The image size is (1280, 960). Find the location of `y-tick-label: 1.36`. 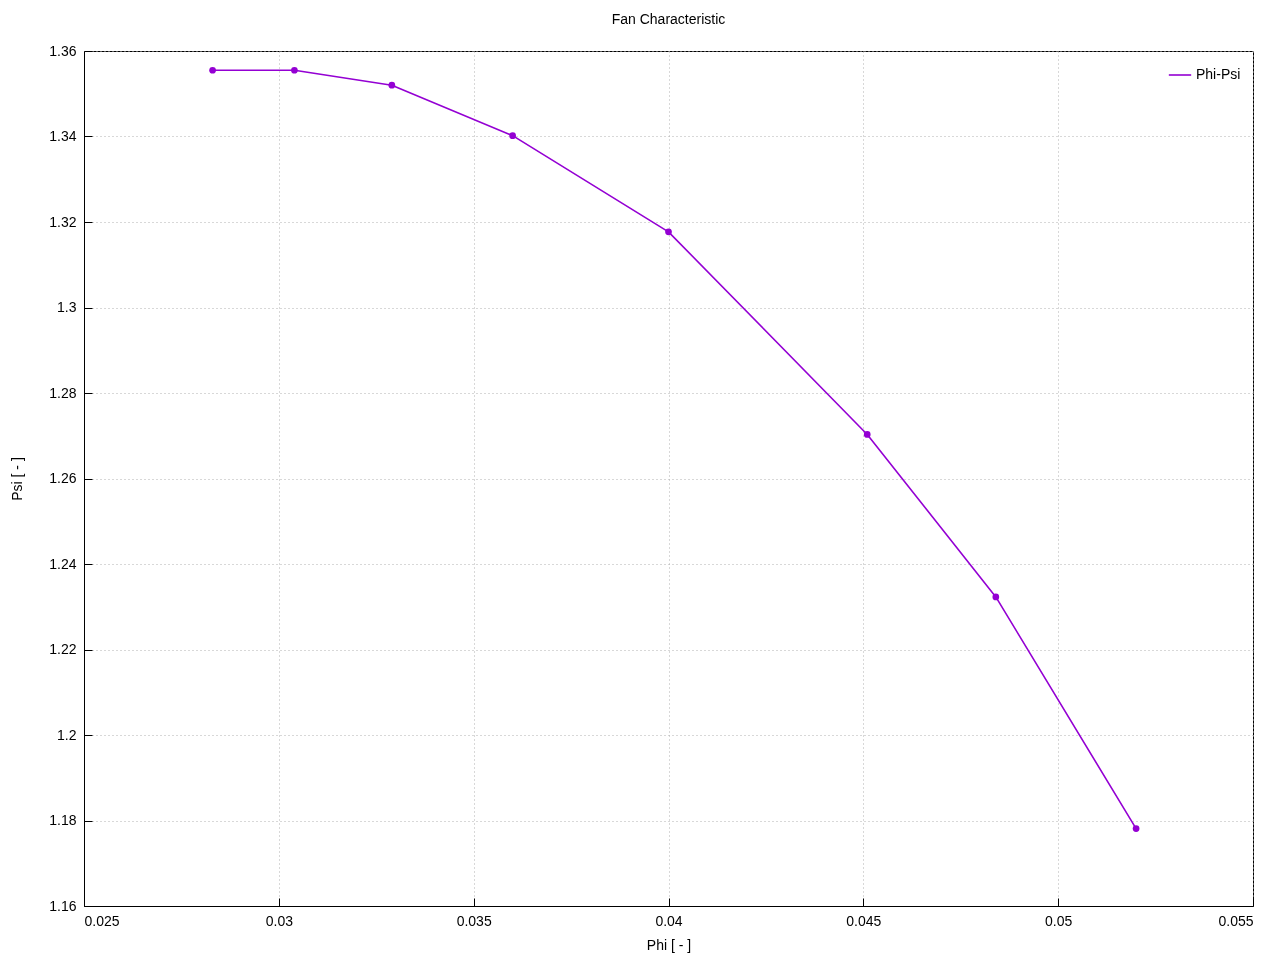

y-tick-label: 1.36 is located at coordinates (63, 50).